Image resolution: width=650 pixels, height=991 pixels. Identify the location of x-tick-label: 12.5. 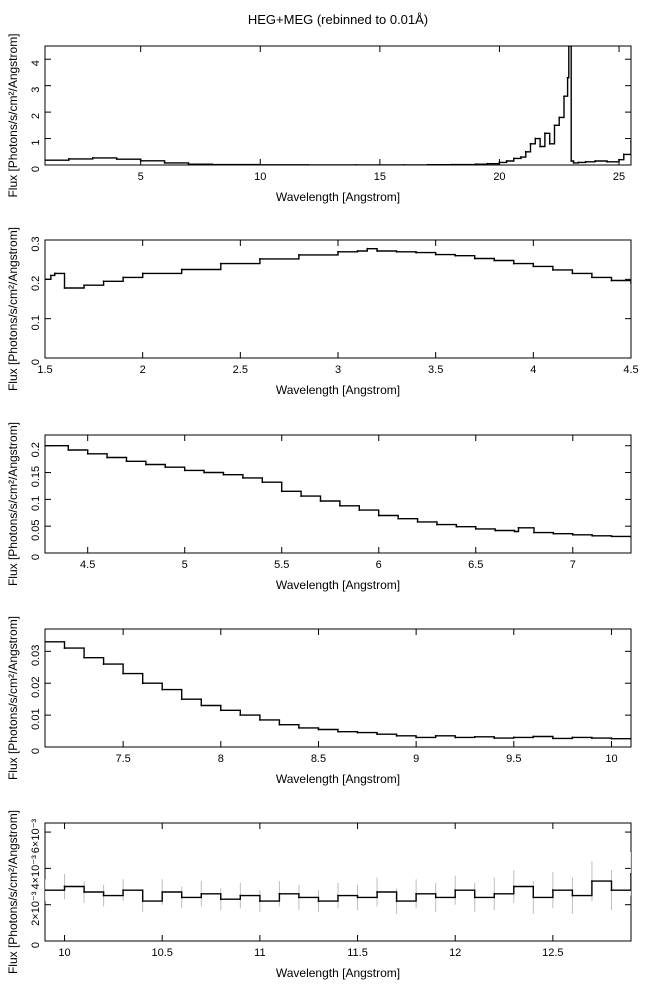
(552, 953).